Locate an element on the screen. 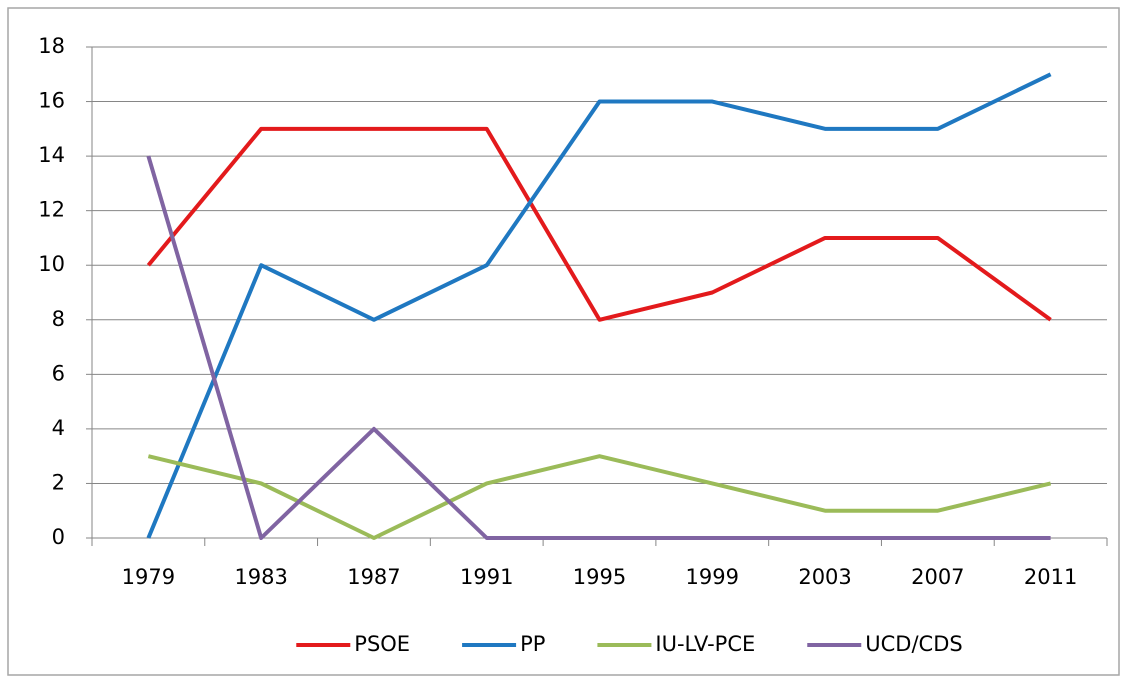 Image resolution: width=1128 pixels, height=684 pixels. y-tick-label: 0 is located at coordinates (58, 537).